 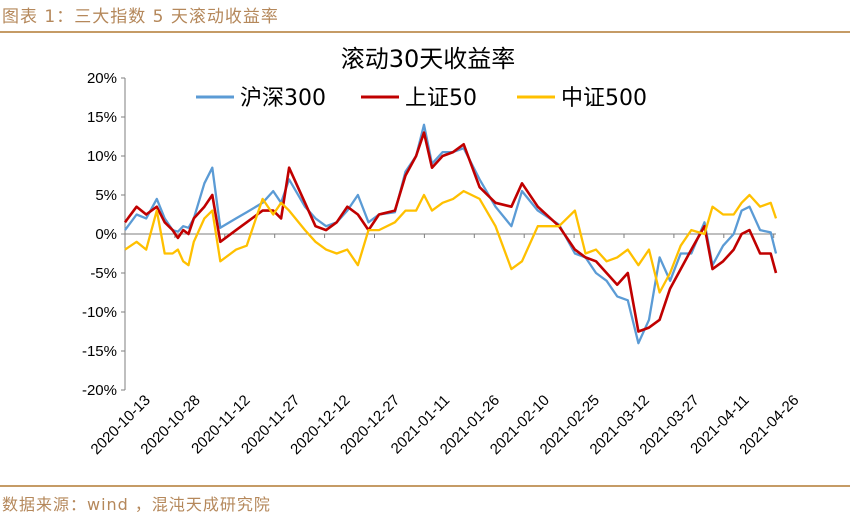 I want to click on chart-legend: 沪深300 上证50 中证500, so click(x=421, y=98).